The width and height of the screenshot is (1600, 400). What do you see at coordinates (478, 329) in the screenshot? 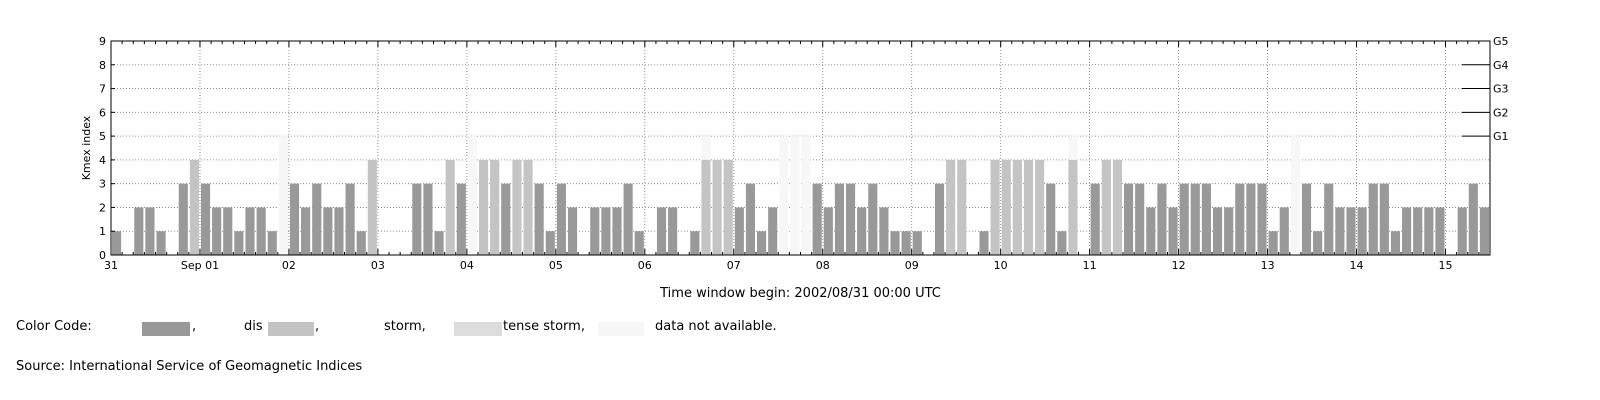
I see `legend-swatch-storm` at bounding box center [478, 329].